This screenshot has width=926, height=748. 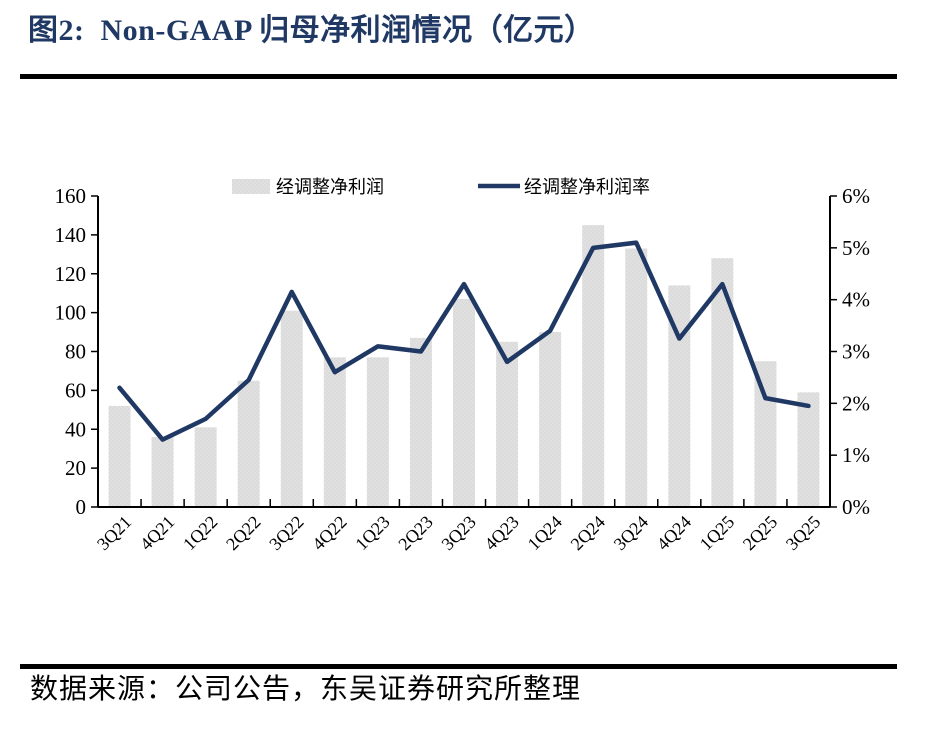 What do you see at coordinates (415, 533) in the screenshot?
I see `x-tick-label: 2Q23` at bounding box center [415, 533].